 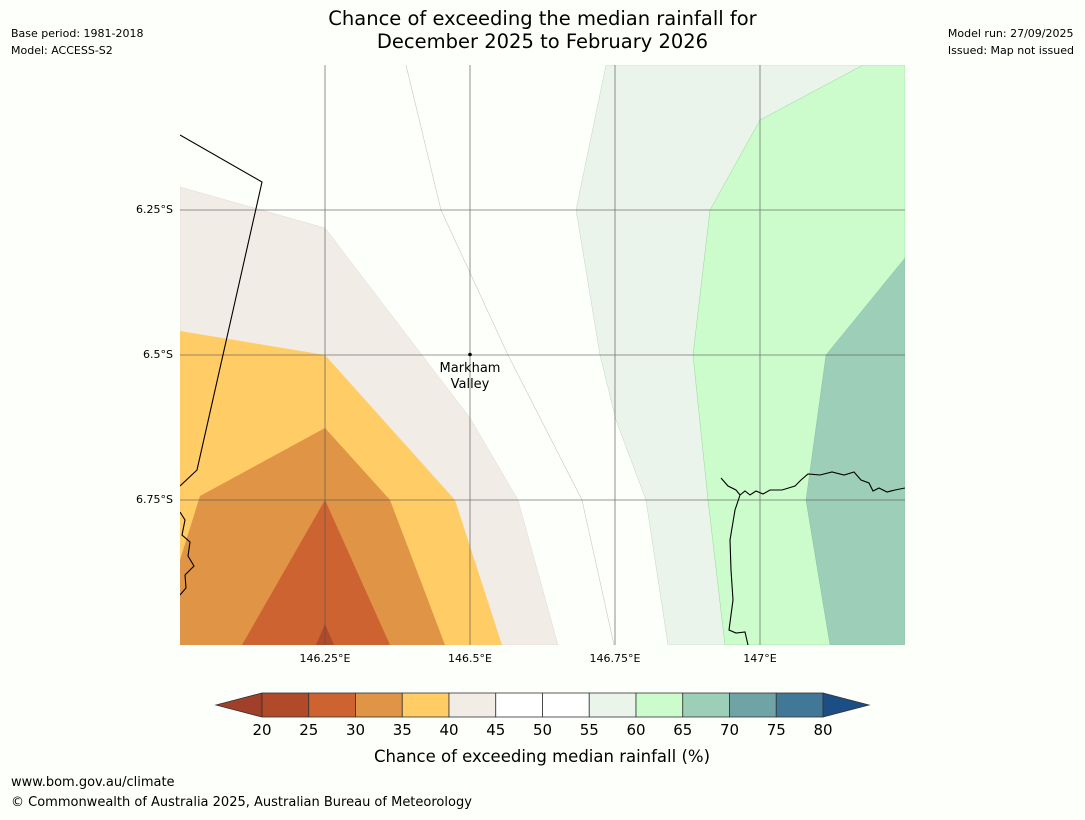 What do you see at coordinates (615, 658) in the screenshot?
I see `lon-label-146-75: 146.75°E` at bounding box center [615, 658].